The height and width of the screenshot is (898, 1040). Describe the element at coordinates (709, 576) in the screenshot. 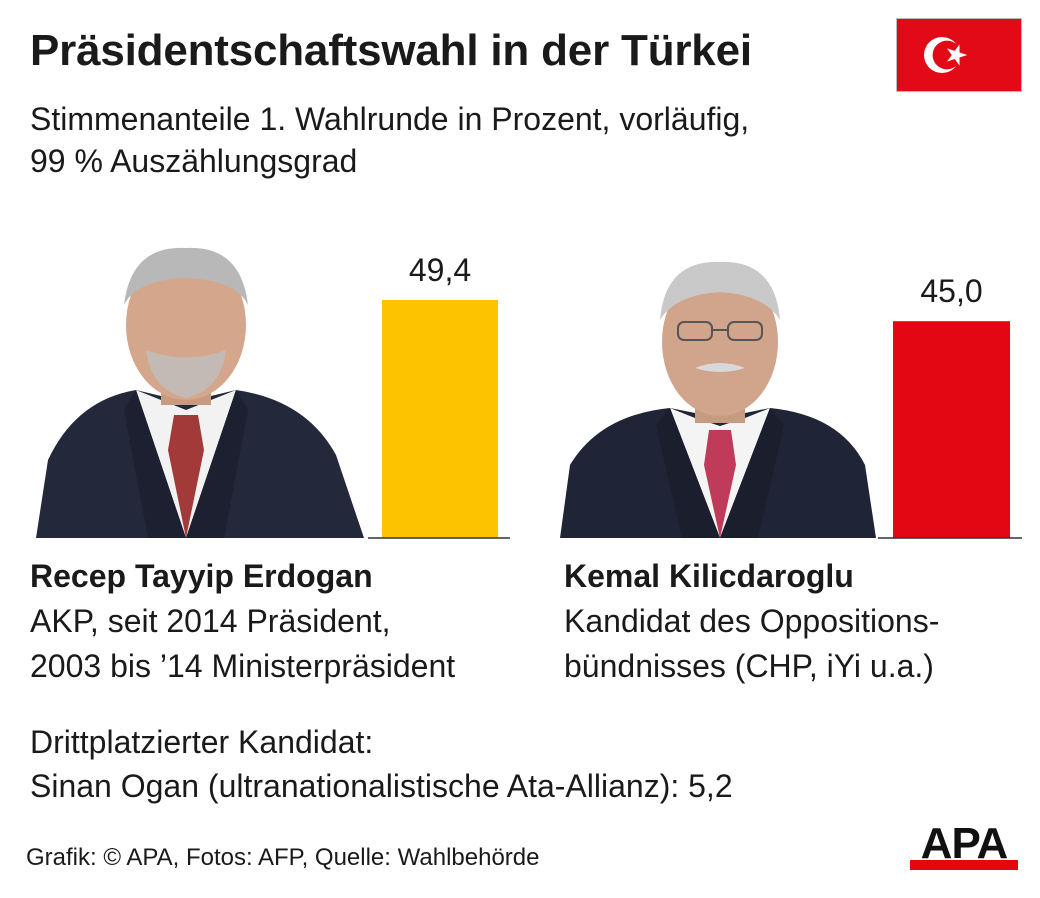

I see `candidate-name: Kemal Kilicdaroglu` at that location.